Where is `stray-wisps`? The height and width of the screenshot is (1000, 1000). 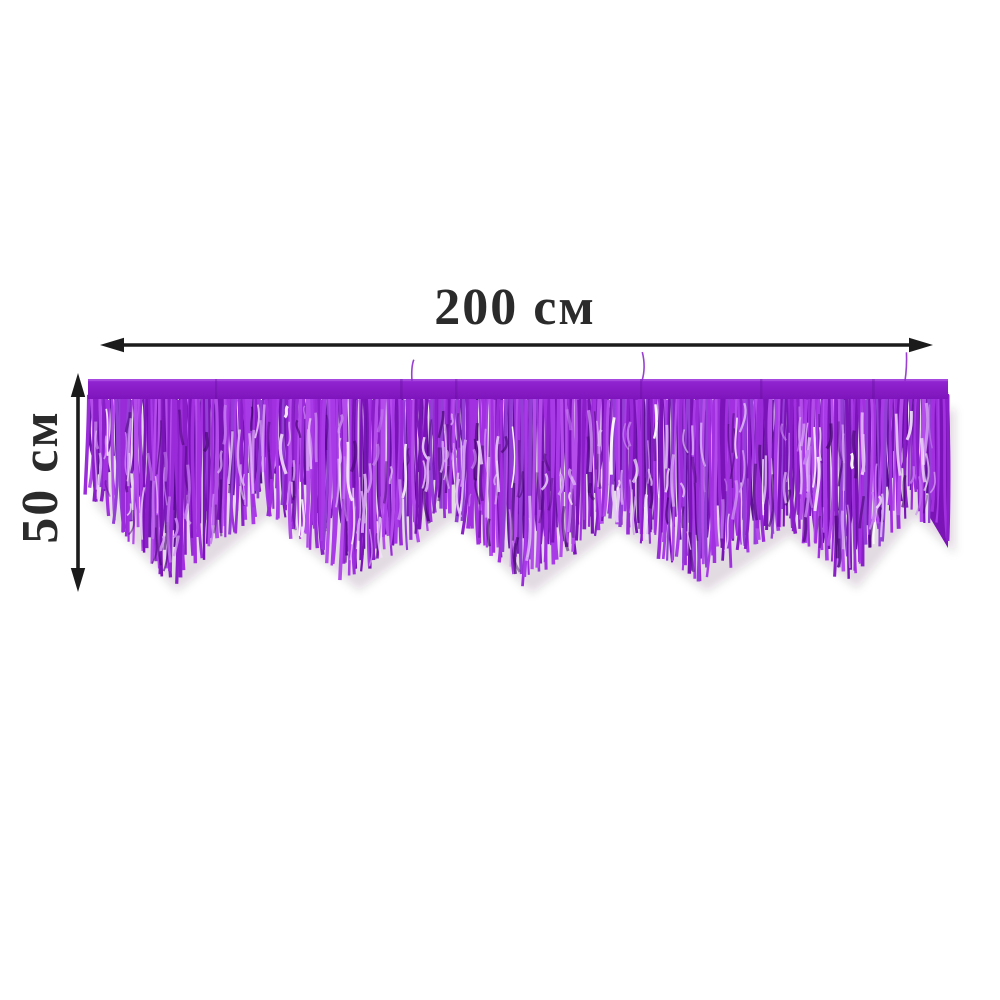 stray-wisps is located at coordinates (659, 366).